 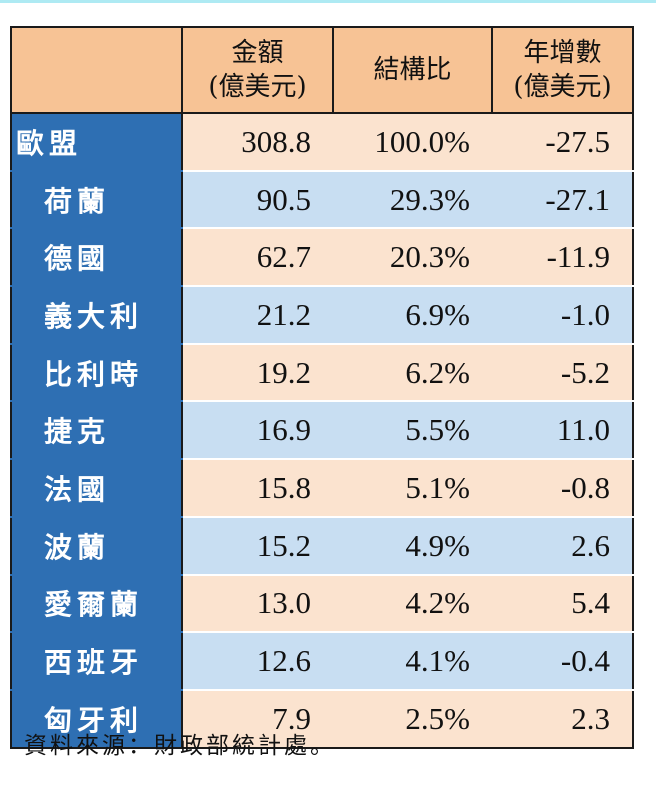 I want to click on header-corner, so click(x=96, y=70).